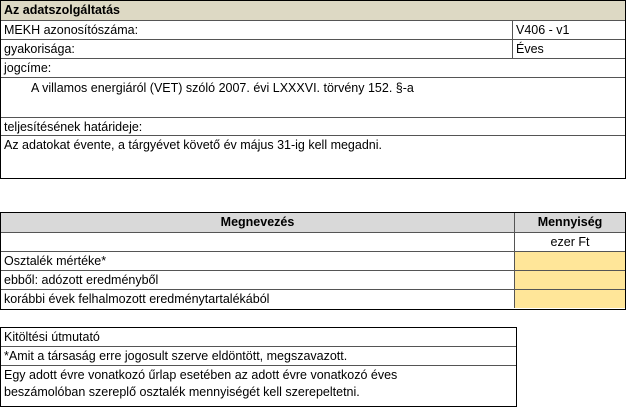 The height and width of the screenshot is (407, 626). What do you see at coordinates (81, 280) in the screenshot?
I see `row-label: ebből: adózott eredményből` at bounding box center [81, 280].